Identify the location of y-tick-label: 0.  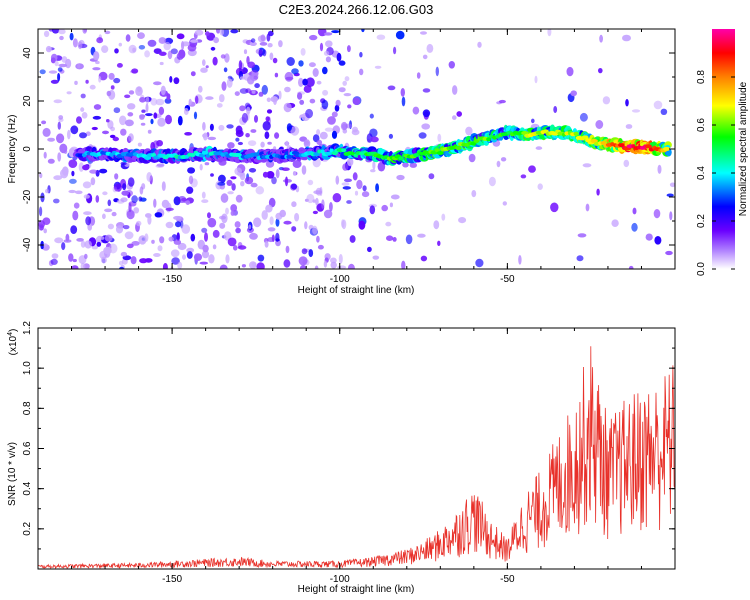
(27, 149).